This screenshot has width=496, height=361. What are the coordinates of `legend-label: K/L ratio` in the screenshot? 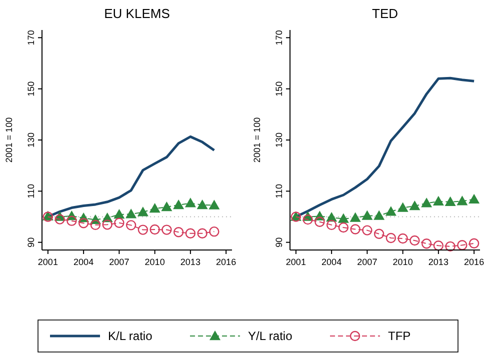 It's located at (130, 336).